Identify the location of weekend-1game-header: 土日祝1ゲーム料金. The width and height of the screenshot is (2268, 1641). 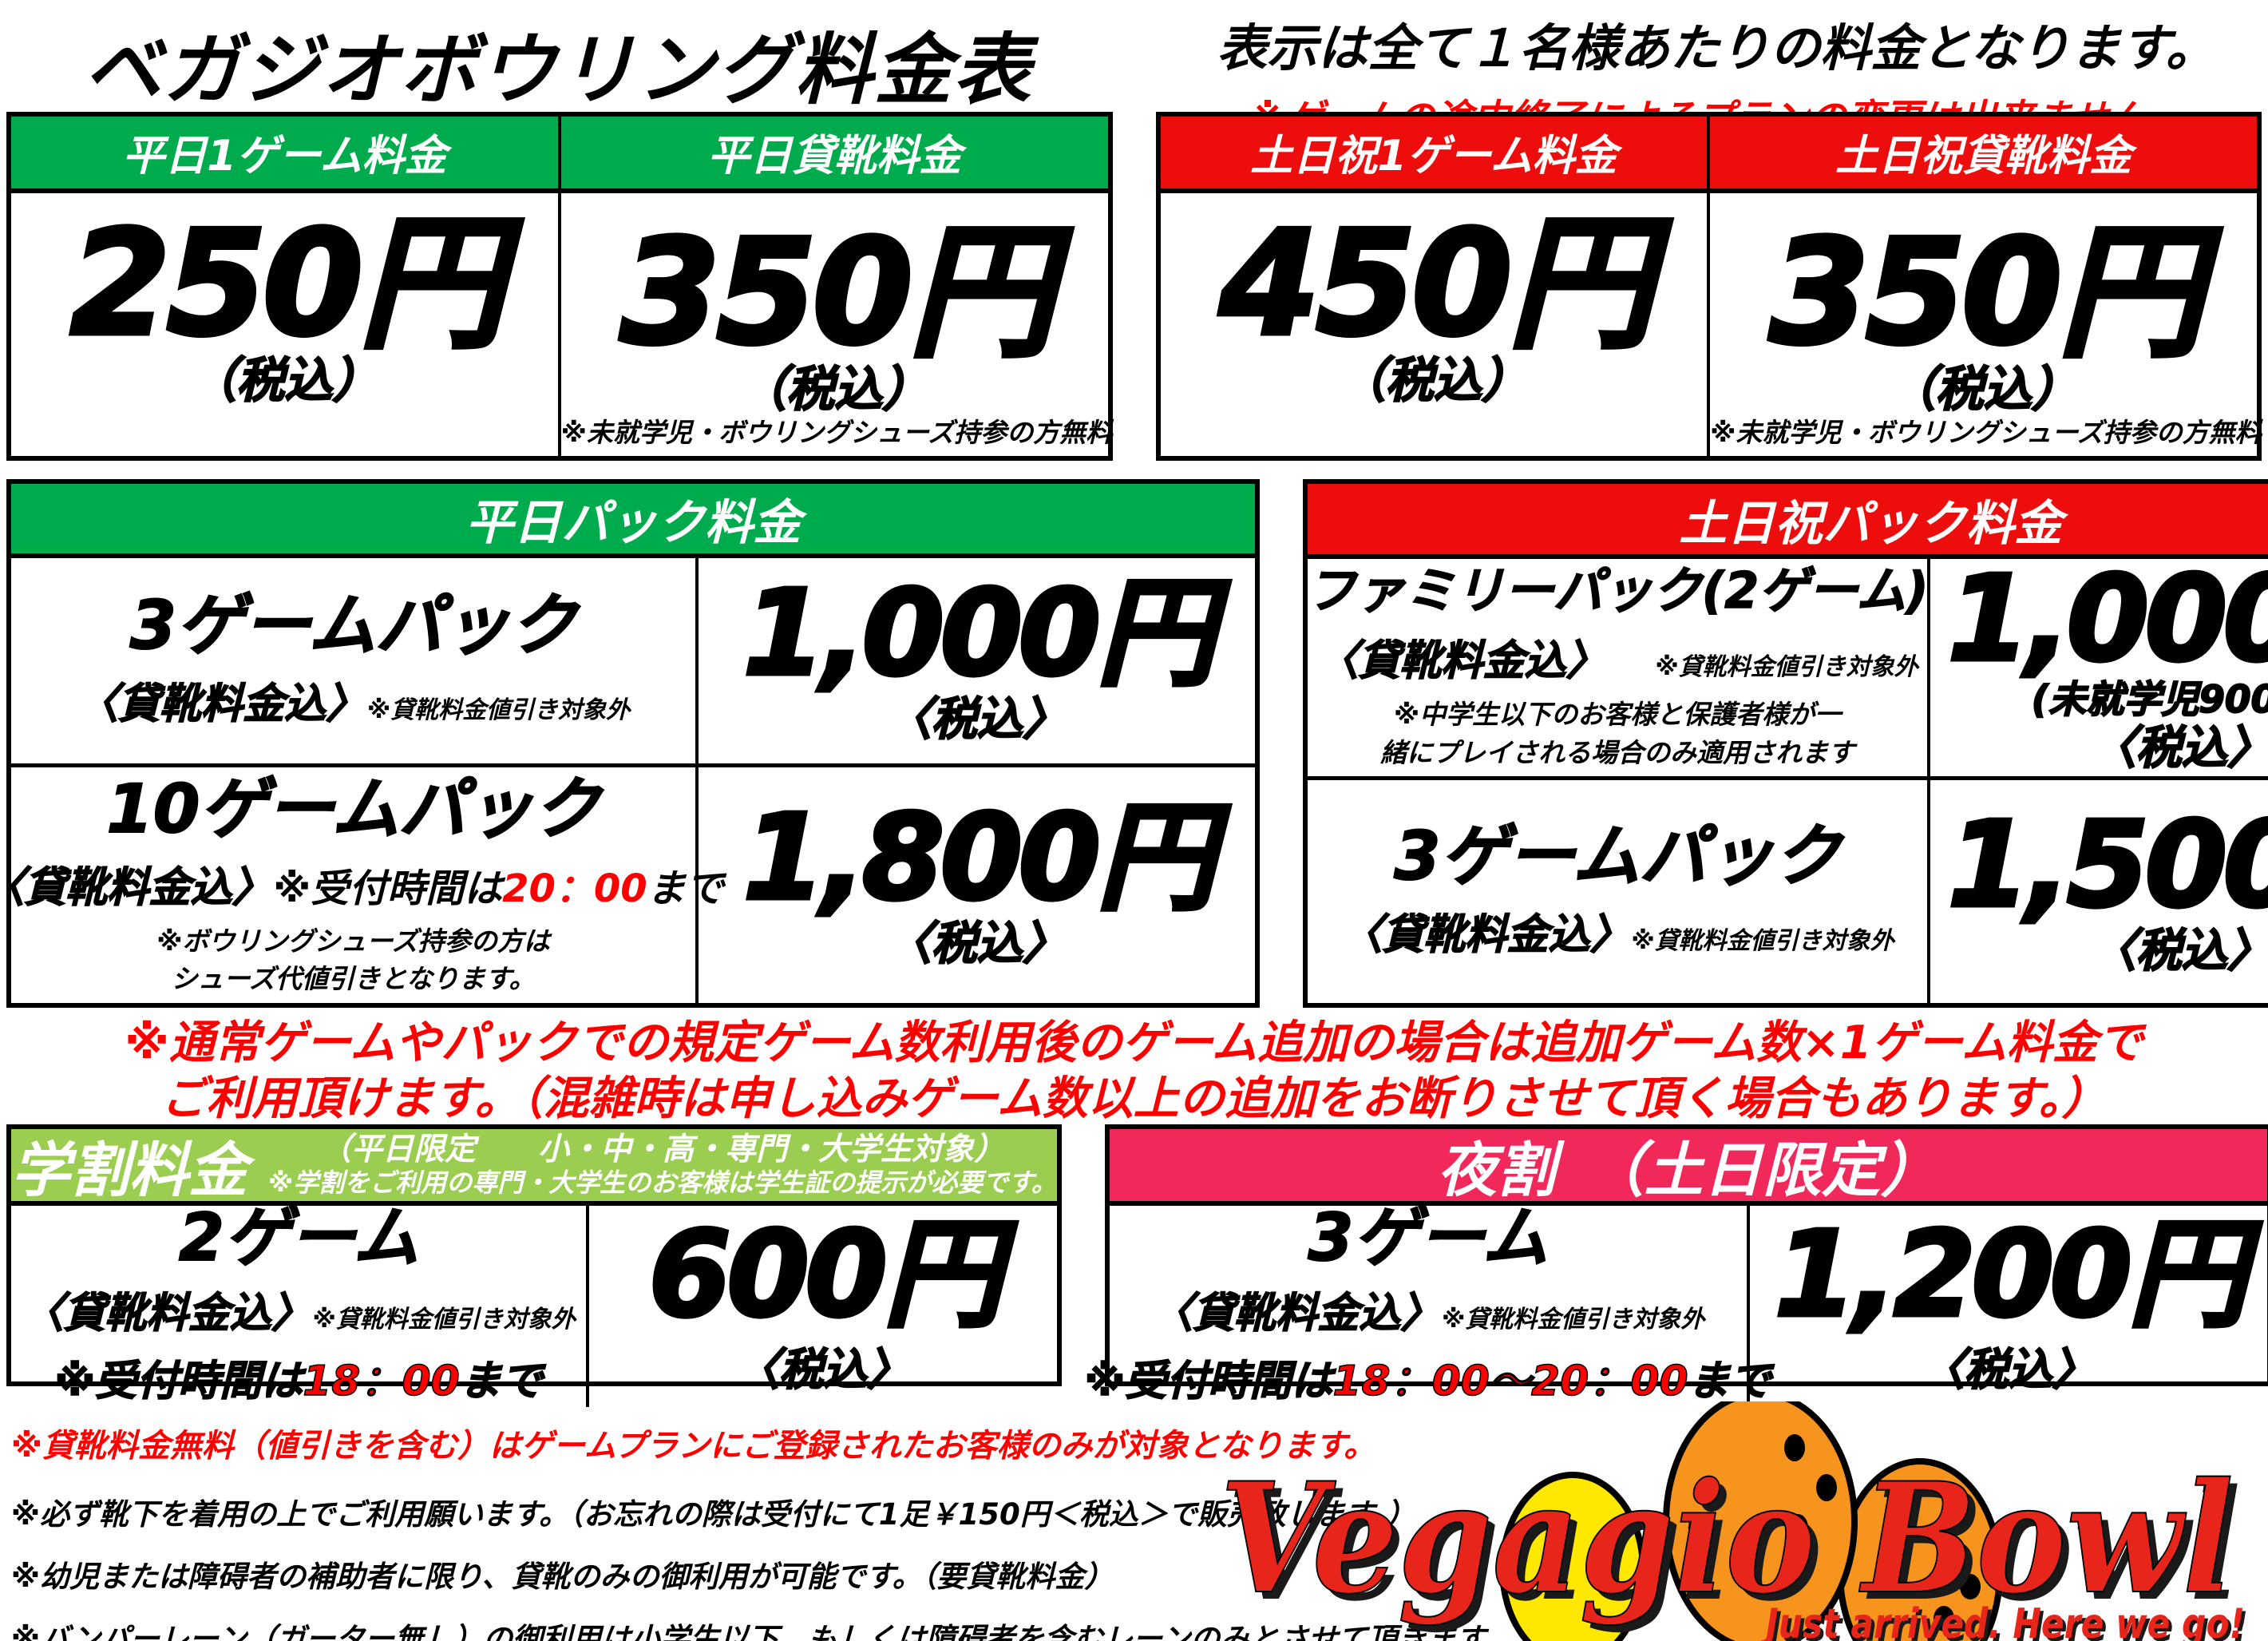
(1434, 153).